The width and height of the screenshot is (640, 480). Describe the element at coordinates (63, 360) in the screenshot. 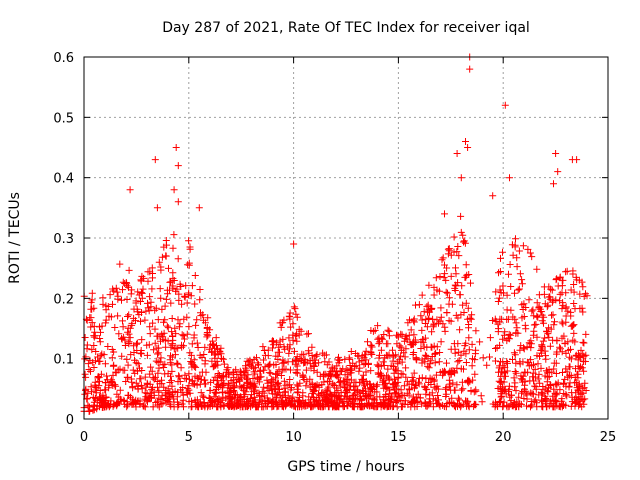

I see `y-tick-label: 0.1` at that location.